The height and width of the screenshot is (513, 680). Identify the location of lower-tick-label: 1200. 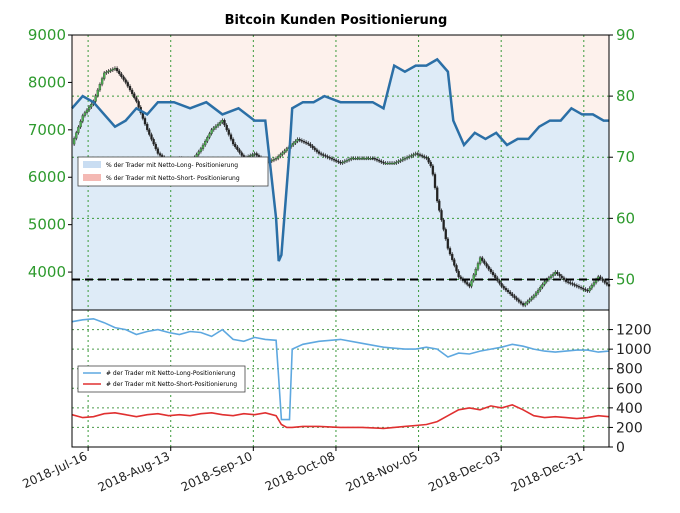
(634, 331).